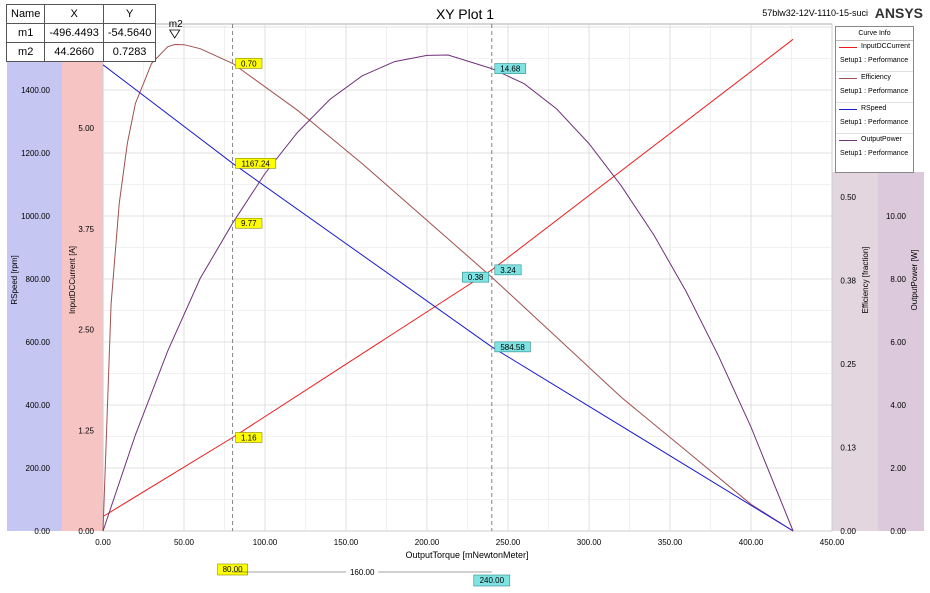 The width and height of the screenshot is (930, 593). I want to click on table-row: m1 -496.4493 -54.5640, so click(81, 33).